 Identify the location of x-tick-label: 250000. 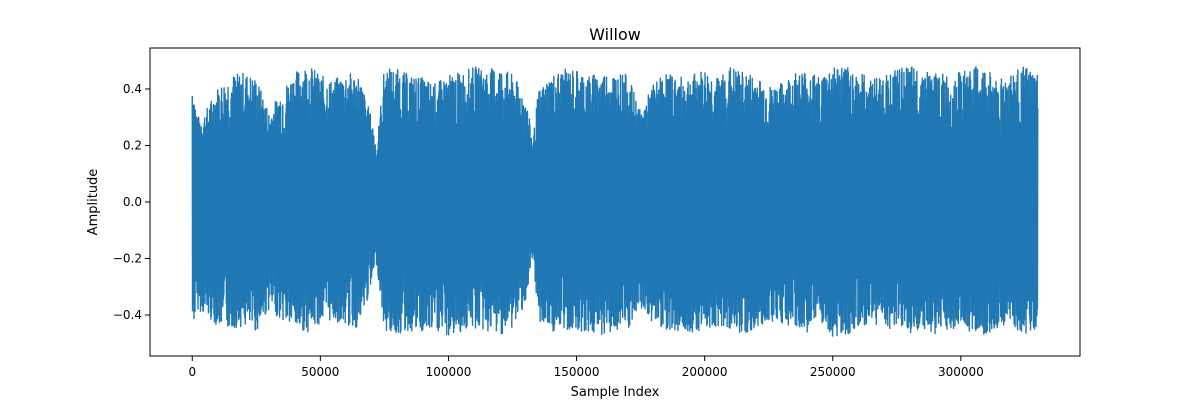
(833, 372).